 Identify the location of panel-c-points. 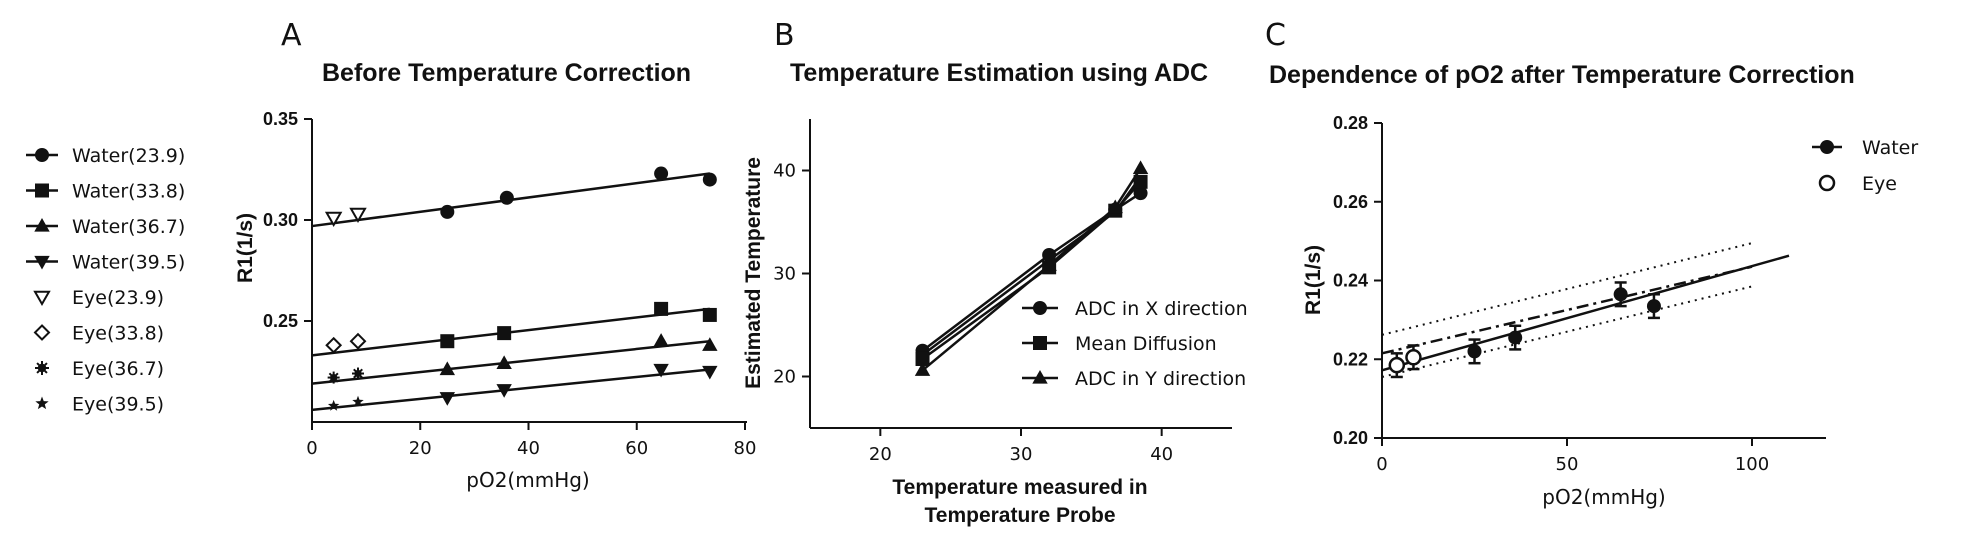
(1524, 330).